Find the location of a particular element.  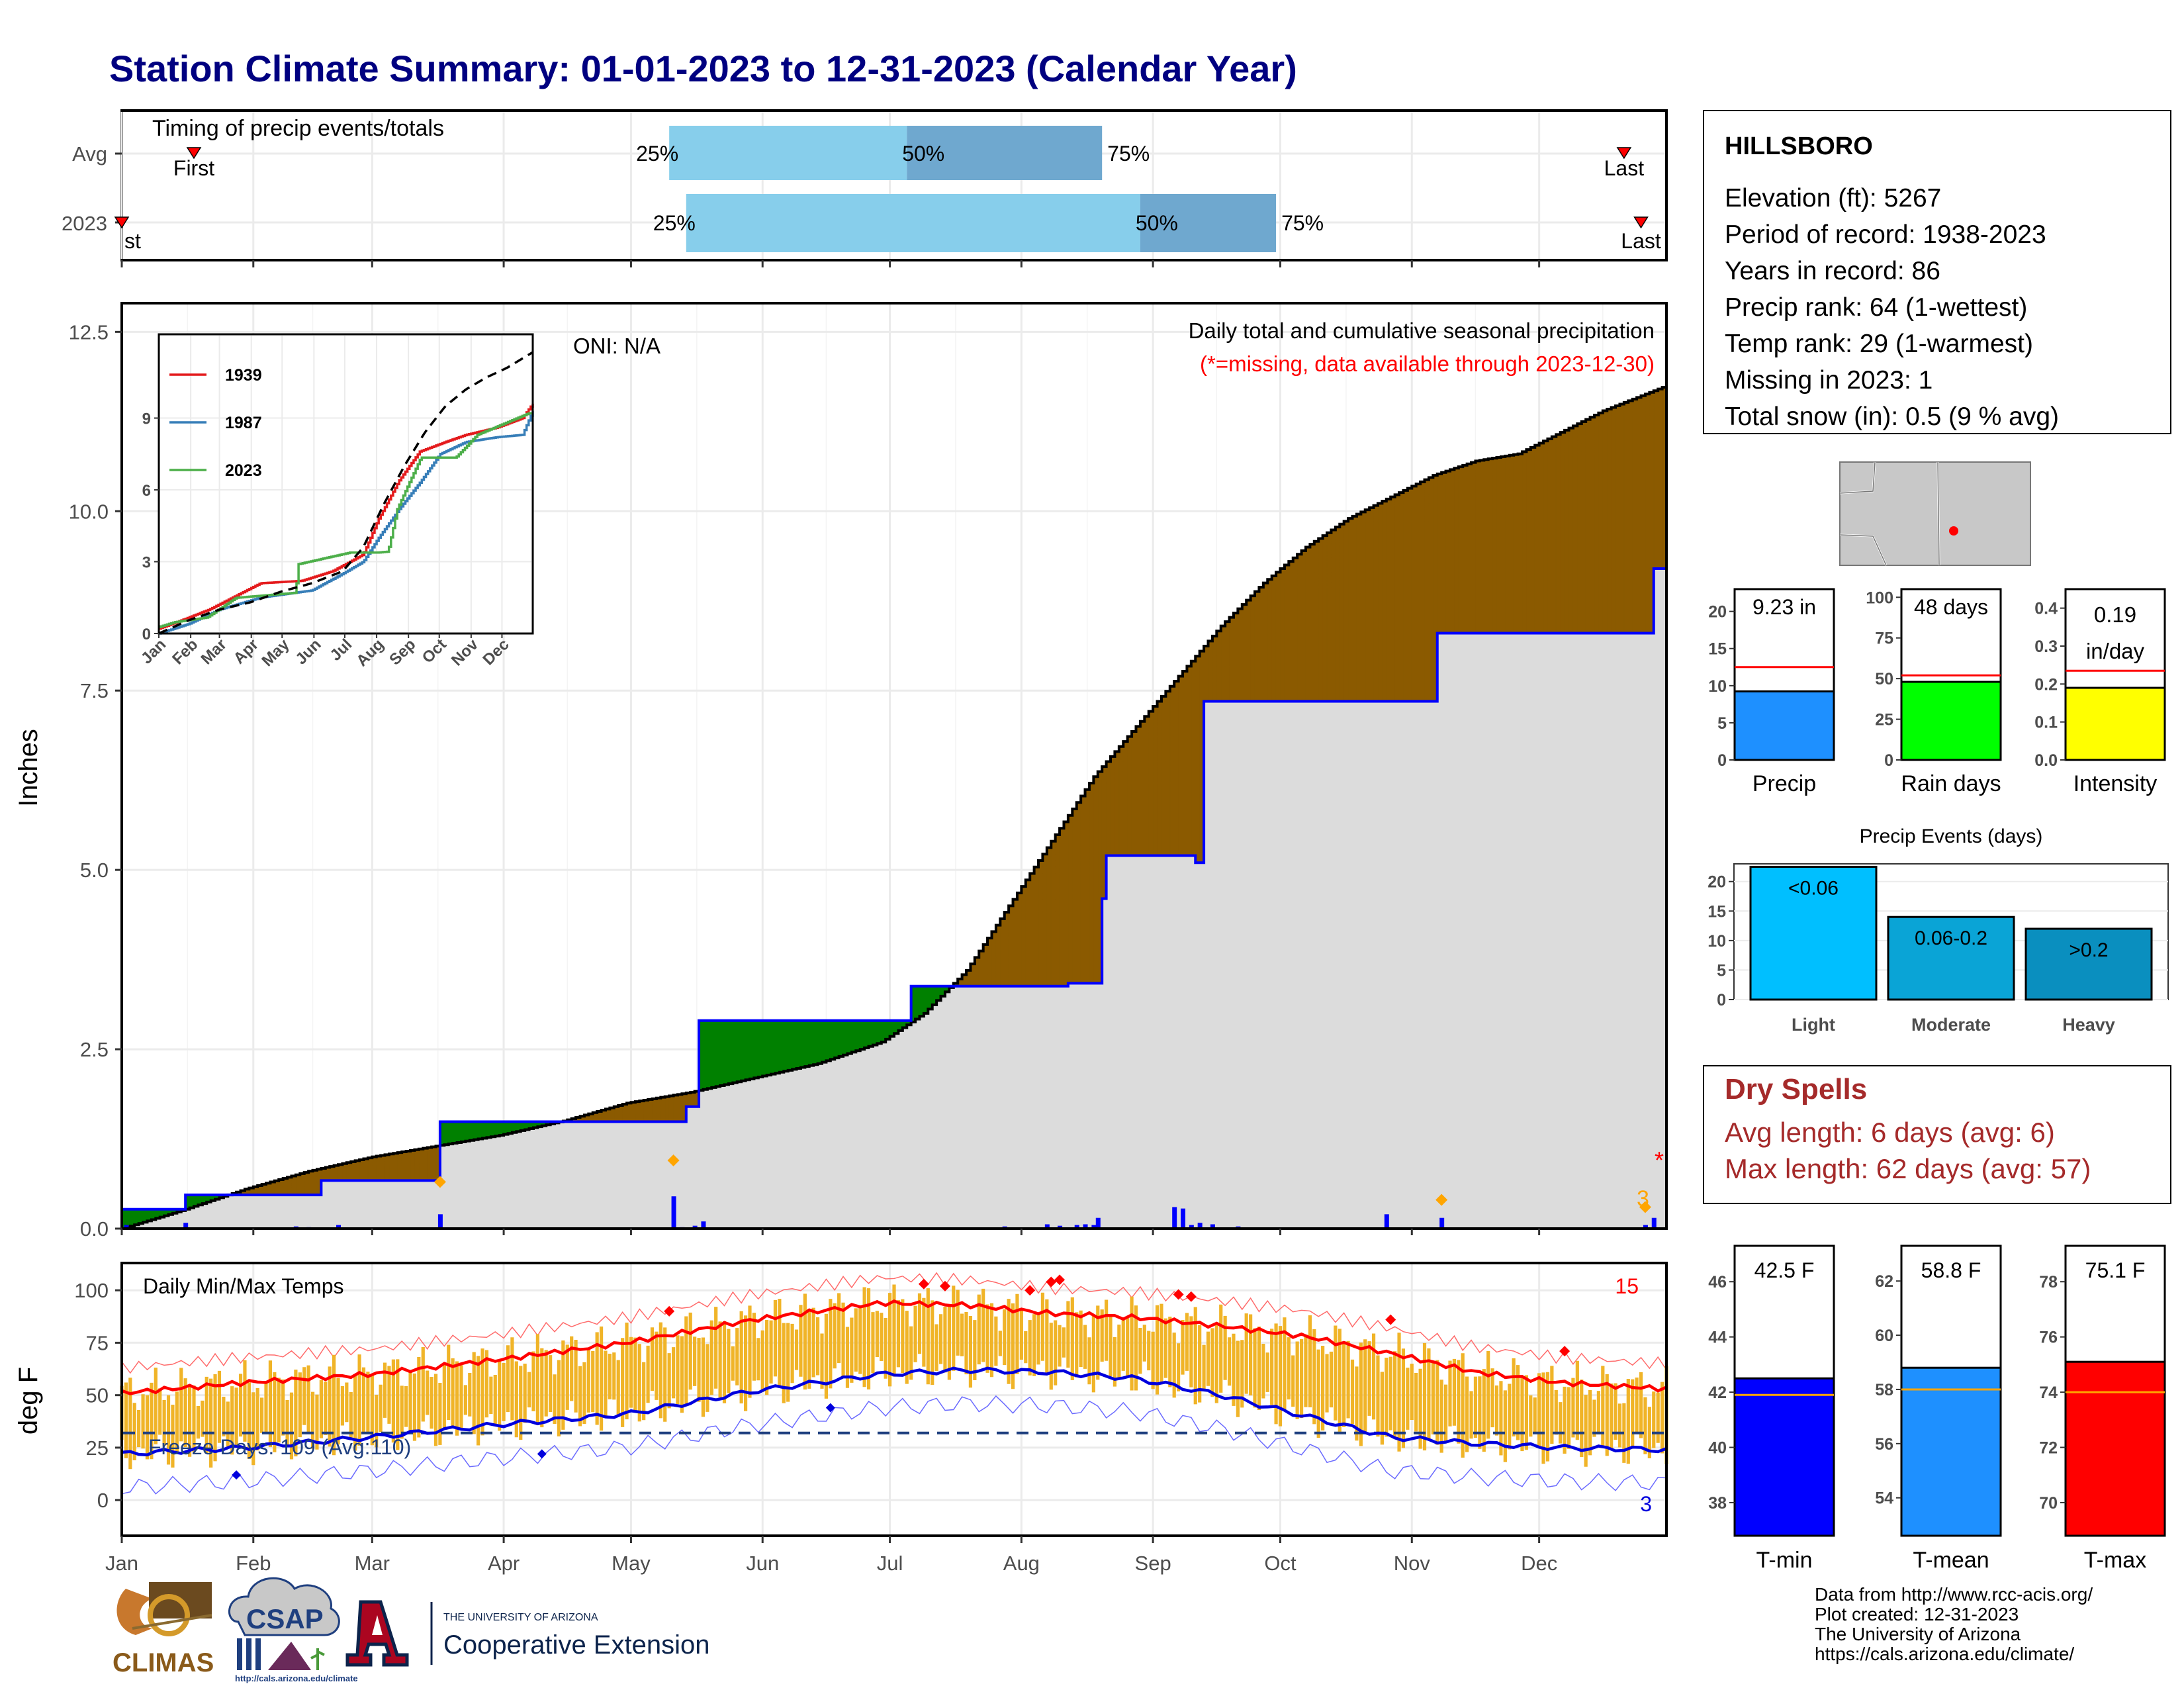

precip-tile-ytick: 0 is located at coordinates (1888, 760).